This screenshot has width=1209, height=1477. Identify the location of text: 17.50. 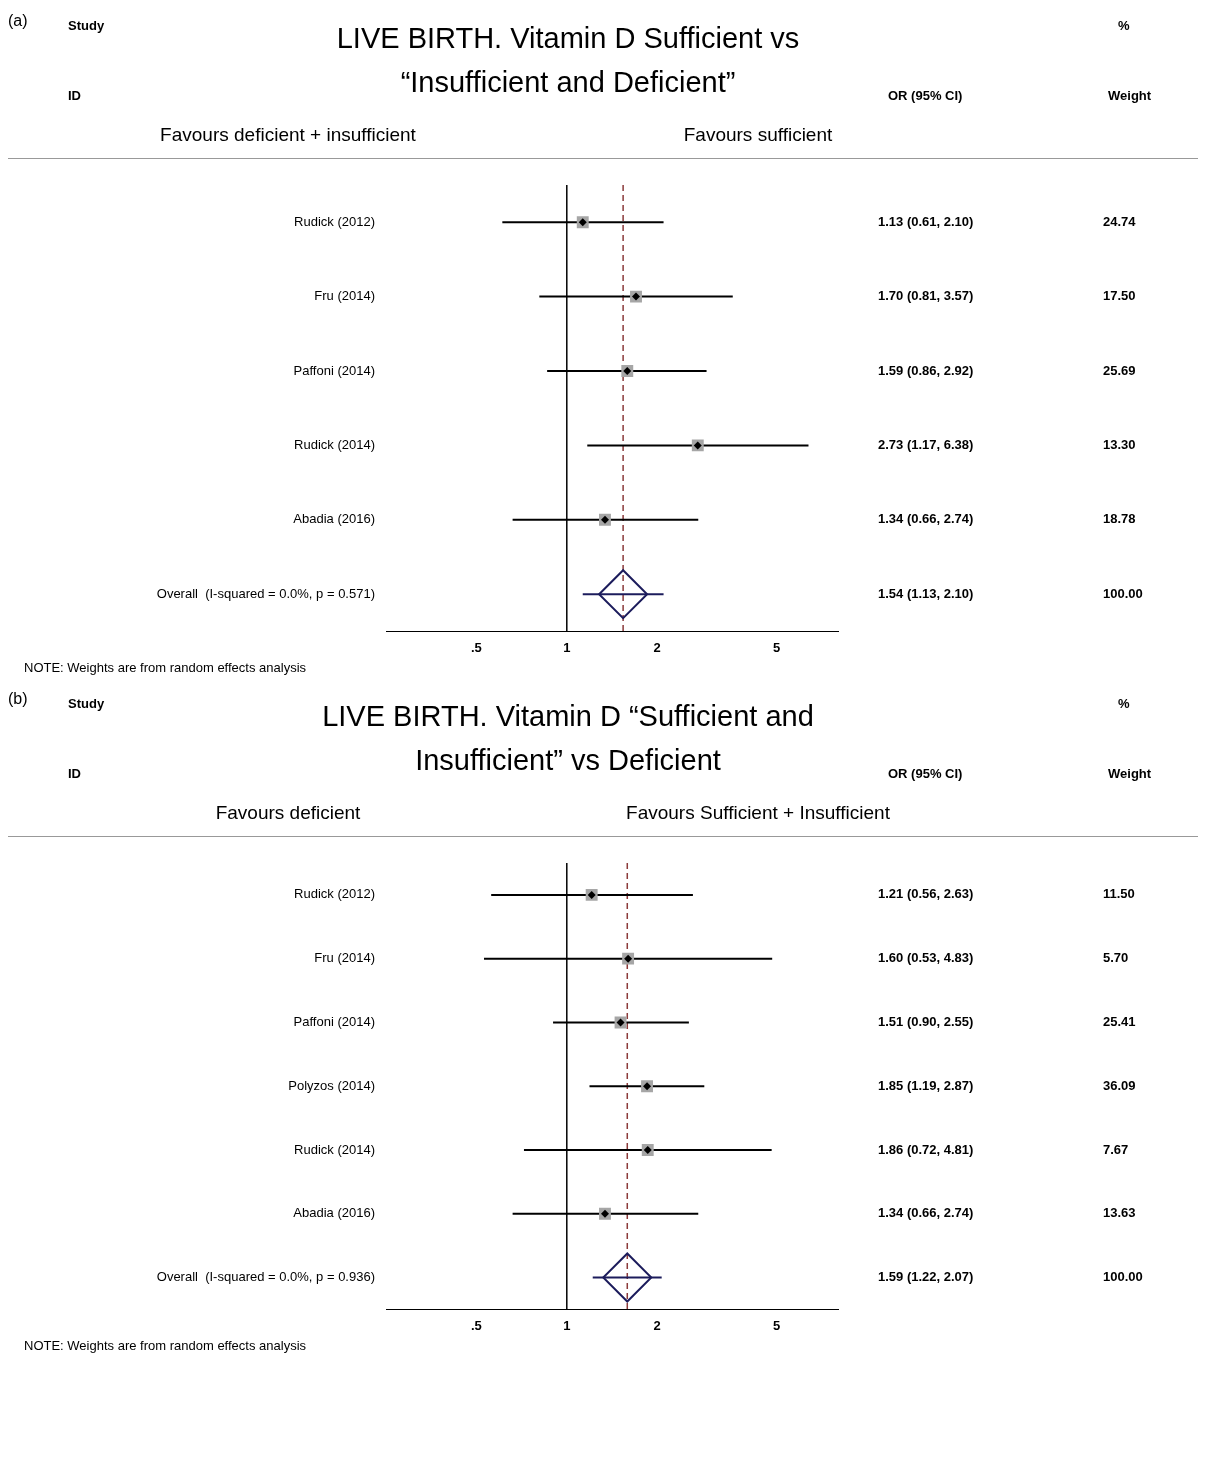
(1119, 296).